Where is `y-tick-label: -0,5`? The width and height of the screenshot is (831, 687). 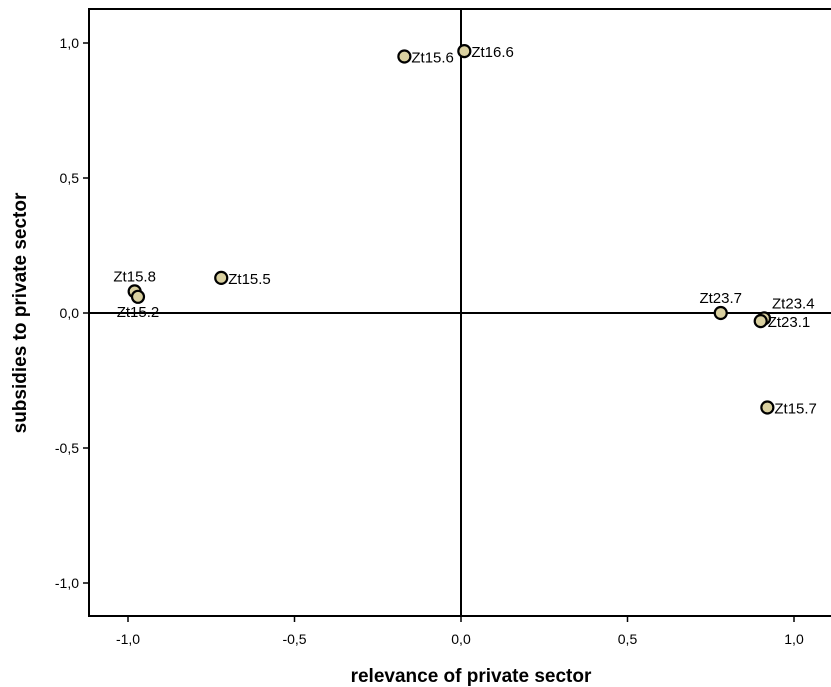 y-tick-label: -0,5 is located at coordinates (67, 448).